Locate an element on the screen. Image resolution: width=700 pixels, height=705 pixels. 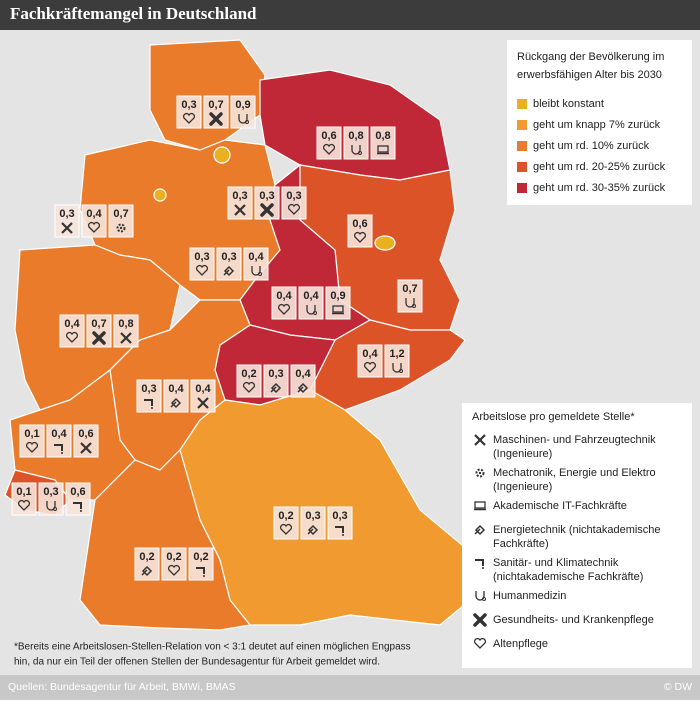
legend-label: Akademische IT-Fachkräfte is located at coordinates (560, 506).